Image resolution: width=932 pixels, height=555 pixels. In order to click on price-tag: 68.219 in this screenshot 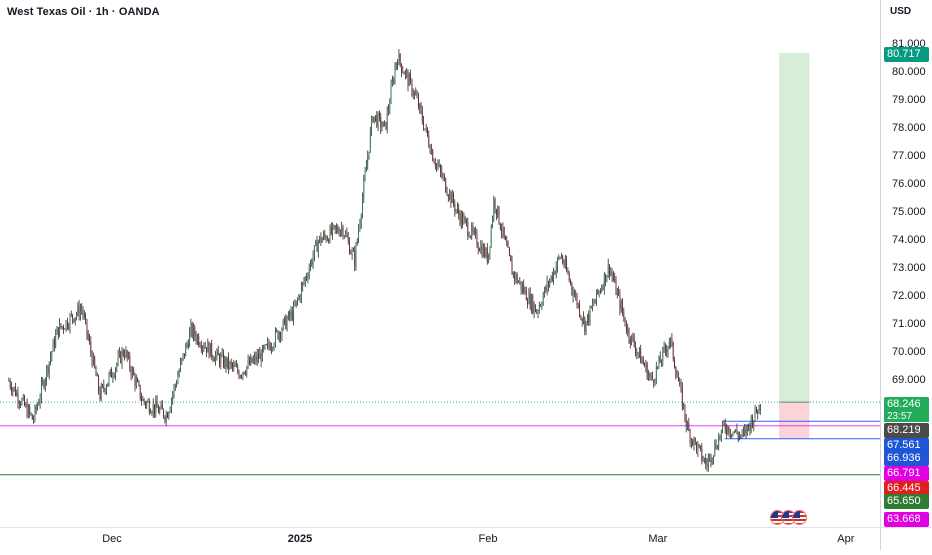, I will do `click(906, 430)`.